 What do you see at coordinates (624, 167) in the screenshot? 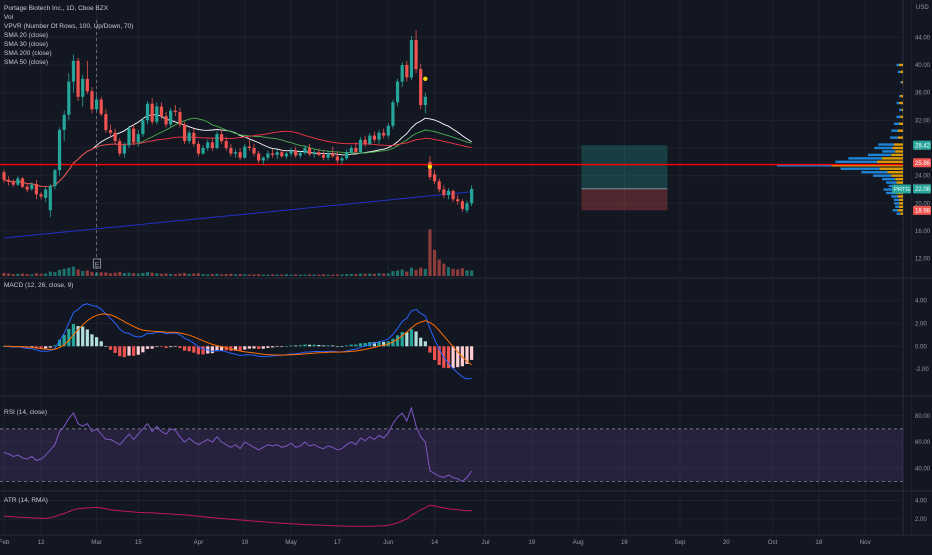
I see `position-target-zone` at bounding box center [624, 167].